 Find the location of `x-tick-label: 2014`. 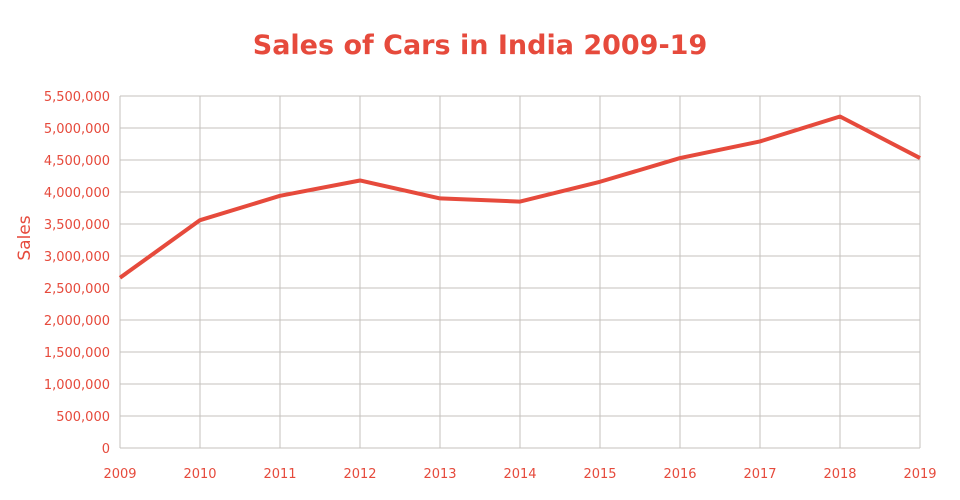

x-tick-label: 2014 is located at coordinates (519, 474).